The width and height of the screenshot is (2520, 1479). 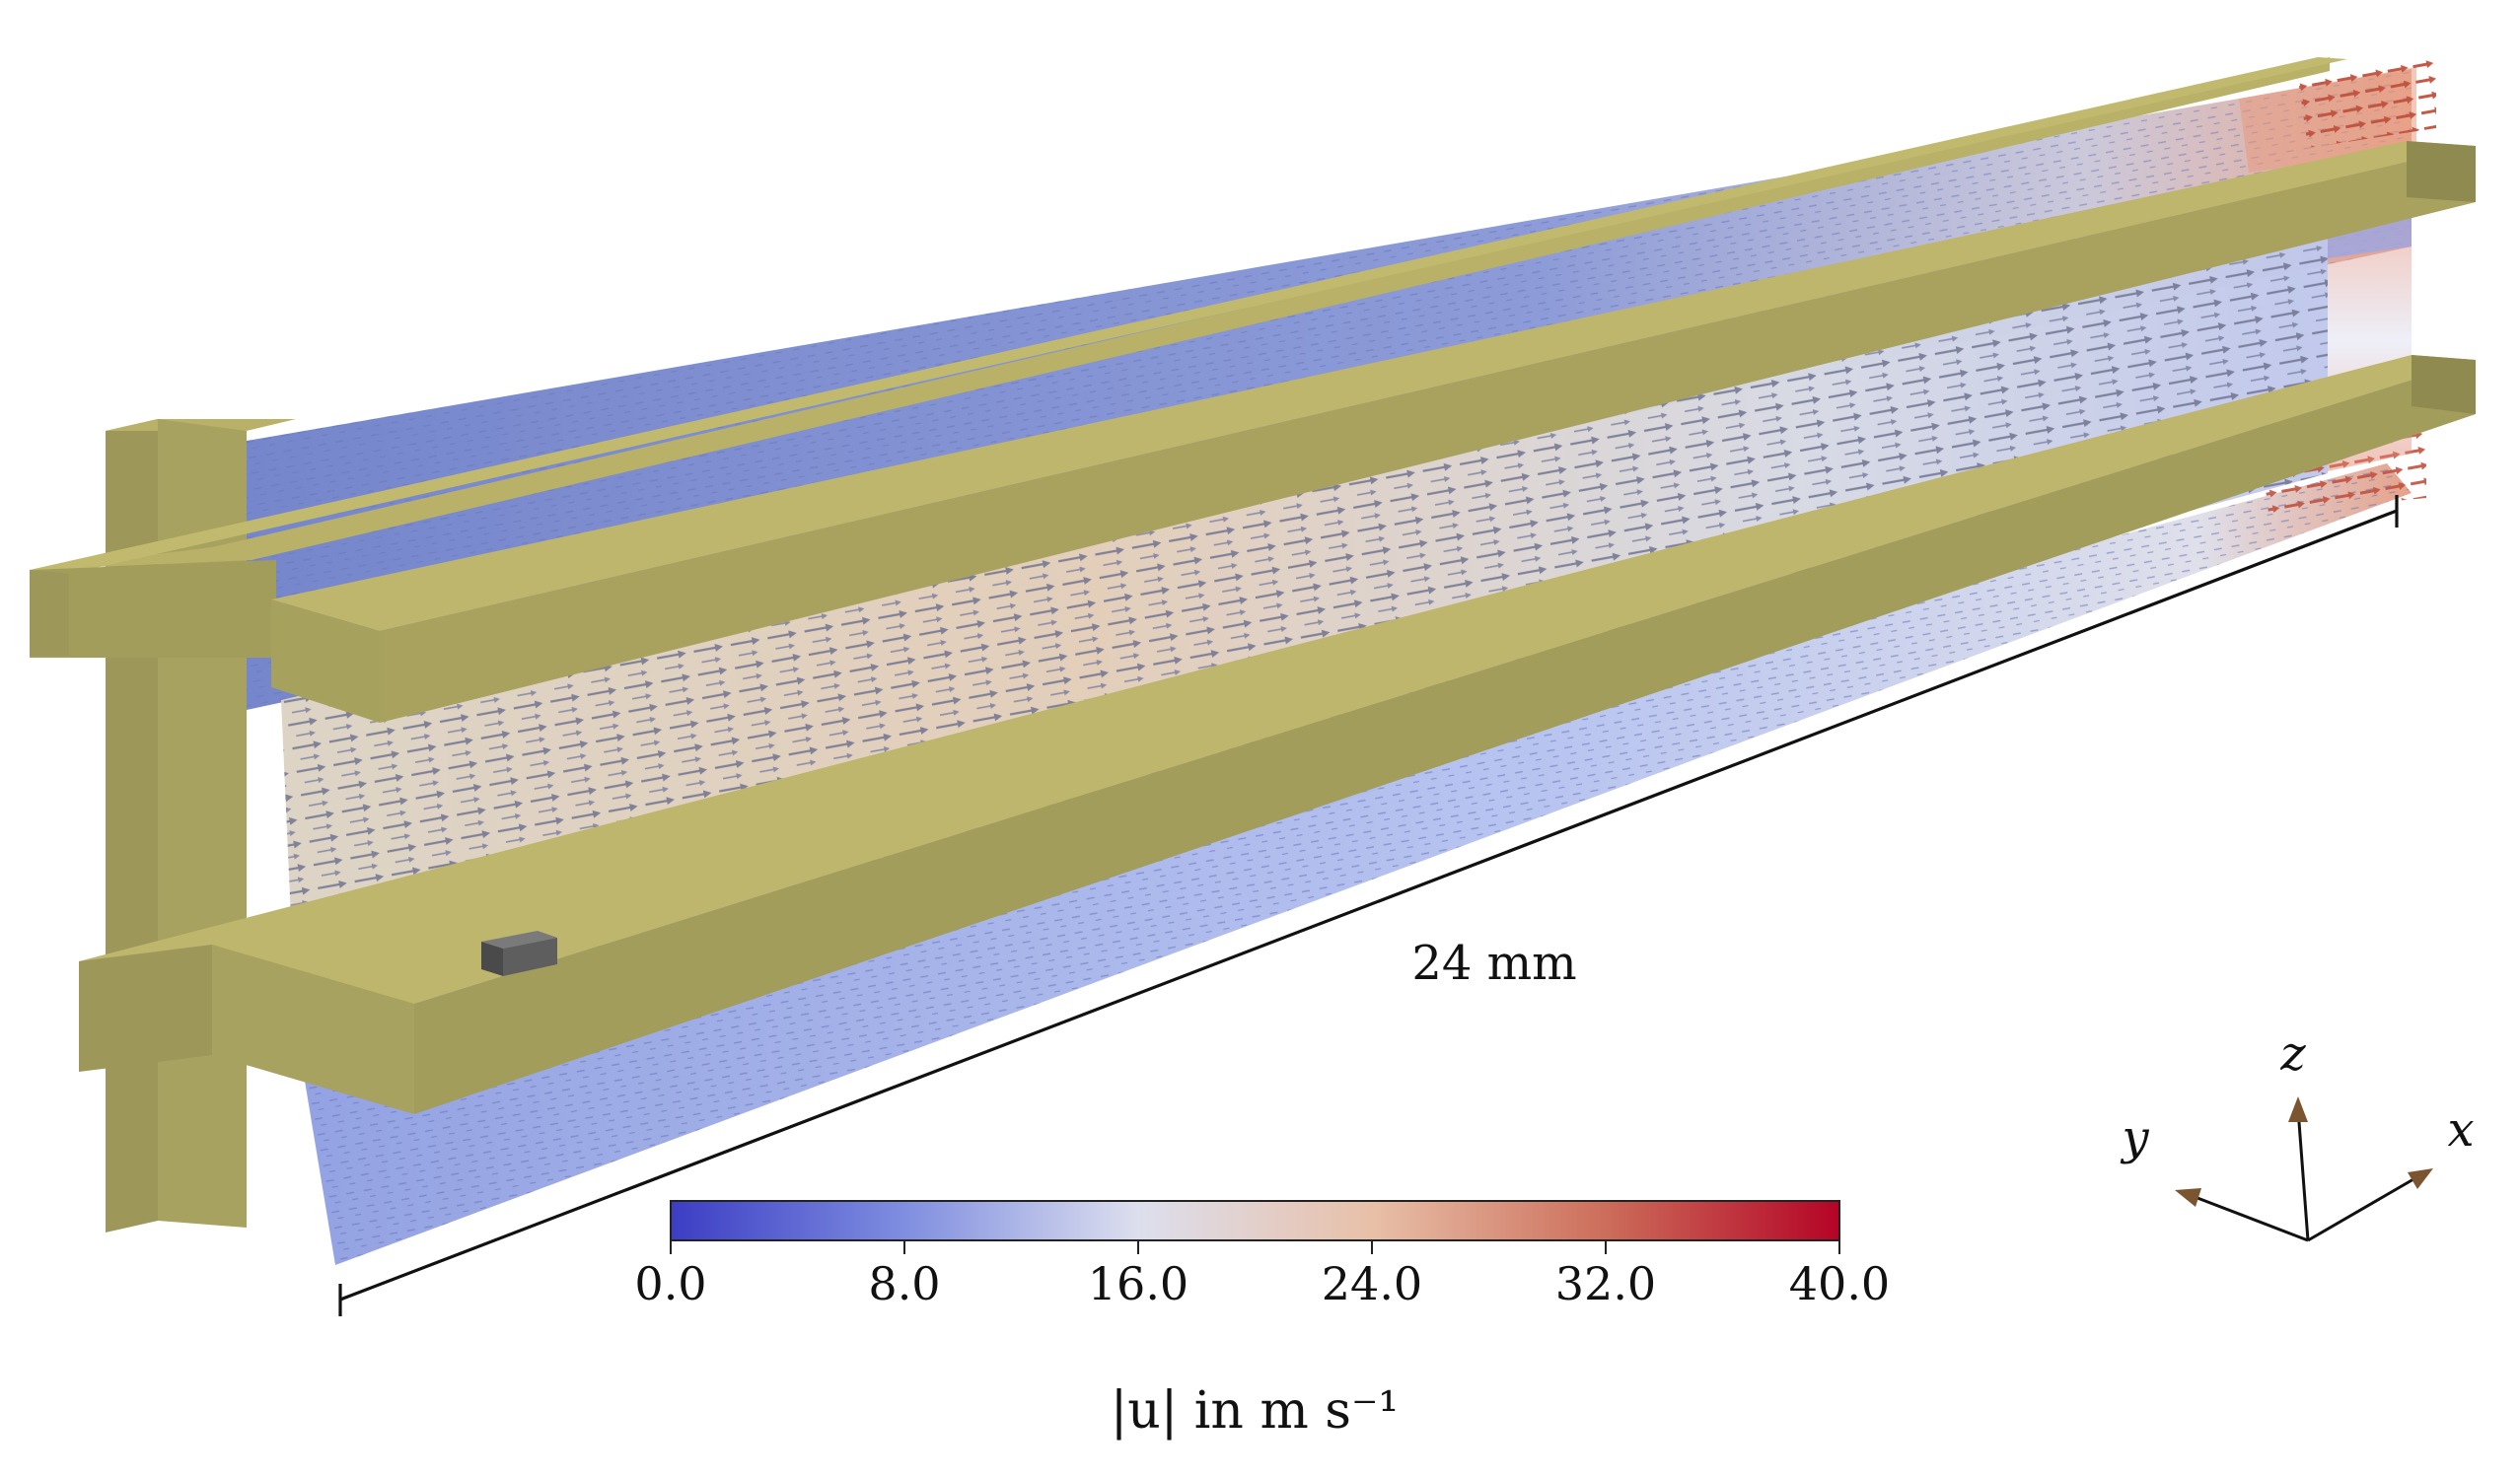 I want to click on obstacle-block, so click(x=519, y=953).